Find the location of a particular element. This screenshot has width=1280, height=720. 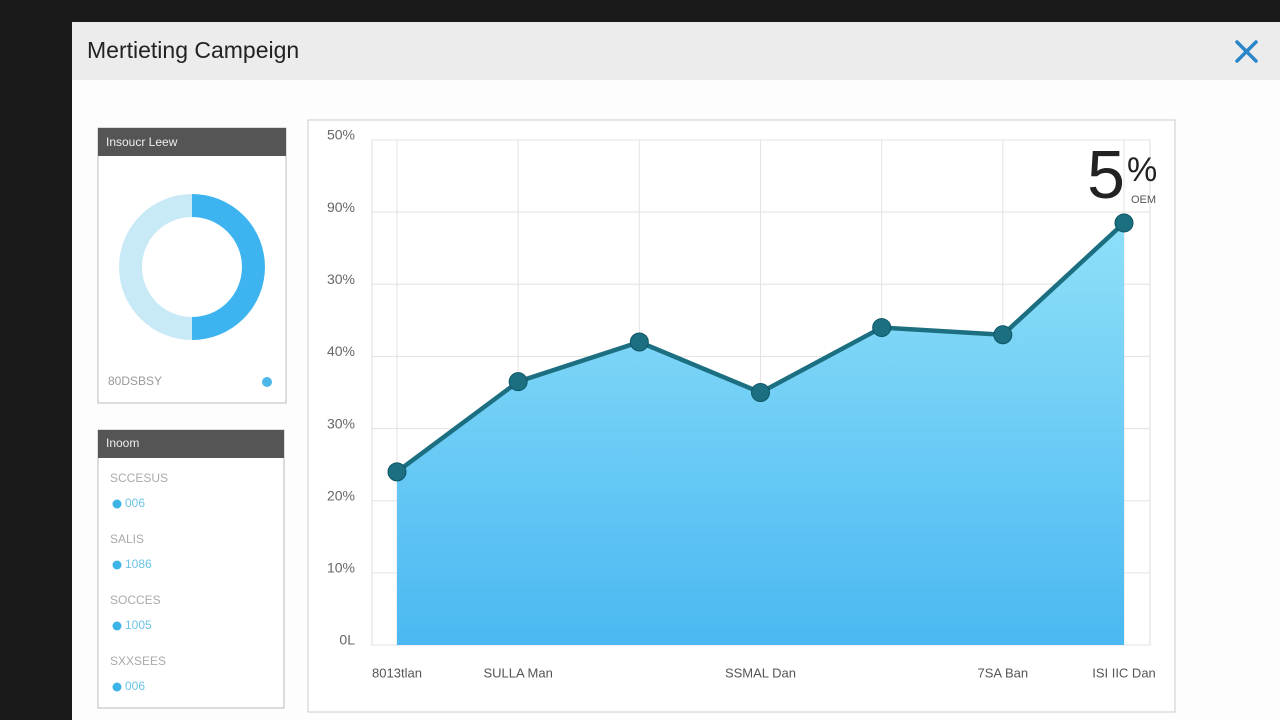

x-tick-label: SSMAL Dan is located at coordinates (760, 672).